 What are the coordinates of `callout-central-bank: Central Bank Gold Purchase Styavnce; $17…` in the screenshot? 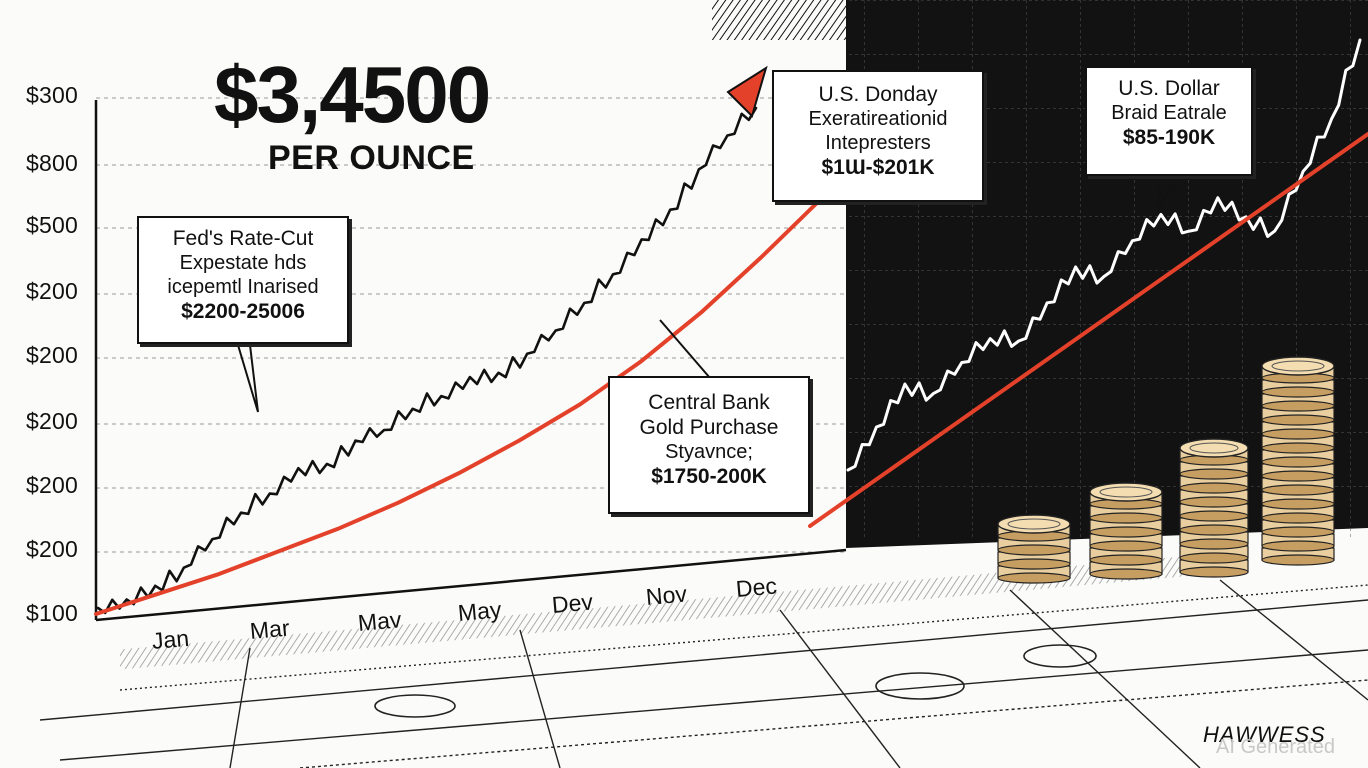 It's located at (709, 445).